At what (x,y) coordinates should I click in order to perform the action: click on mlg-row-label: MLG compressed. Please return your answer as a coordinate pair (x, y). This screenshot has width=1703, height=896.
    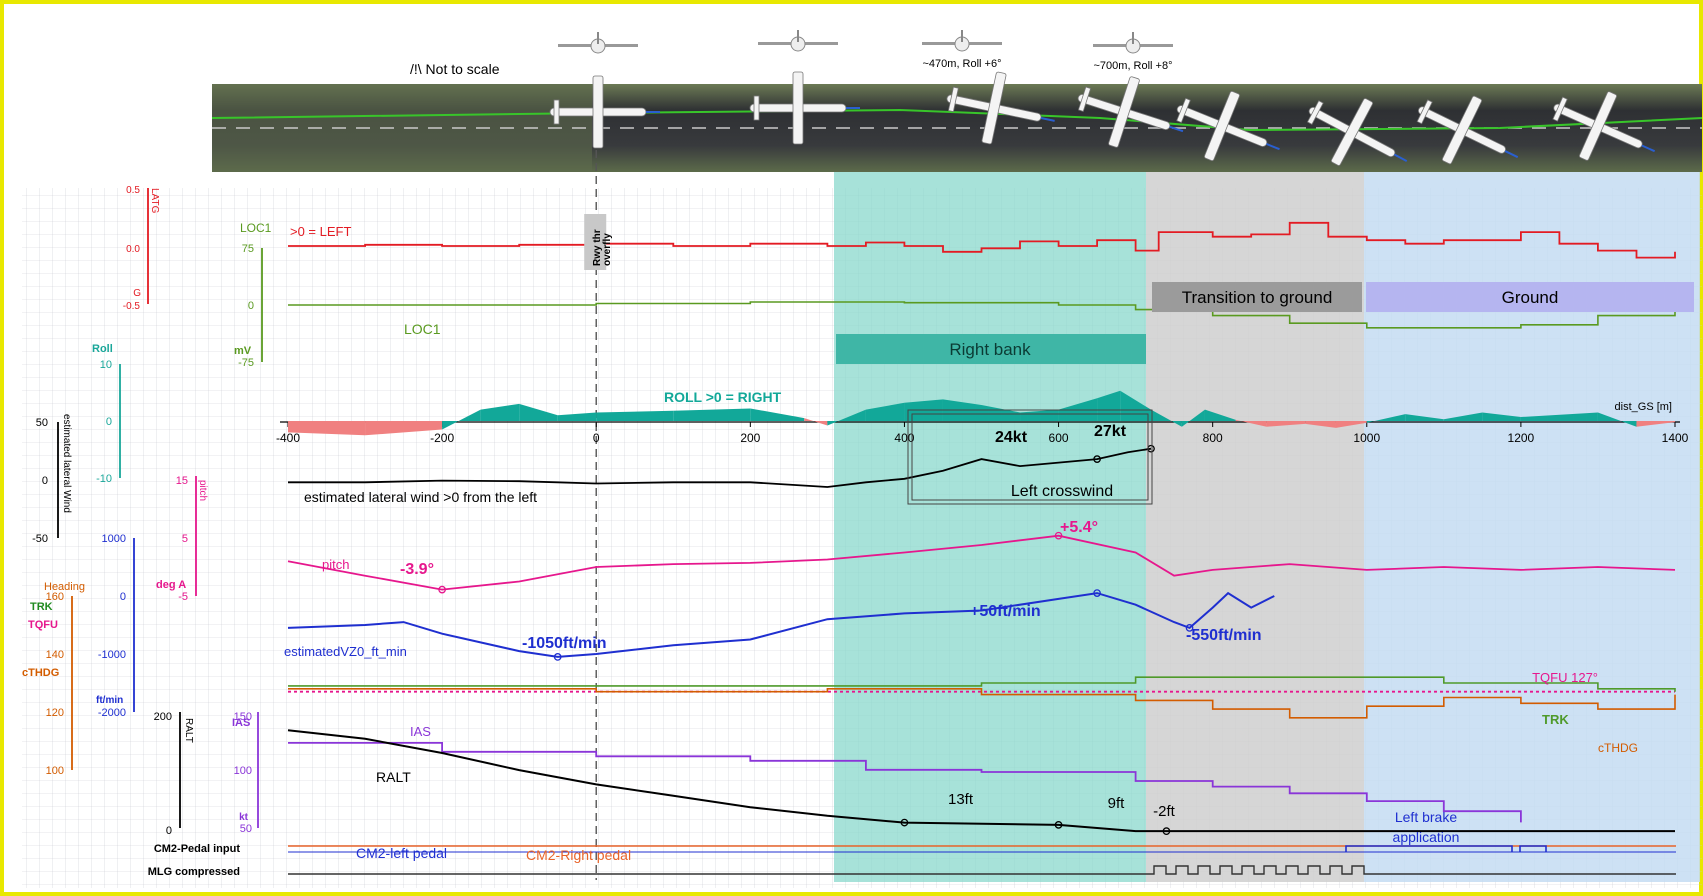
    Looking at the image, I should click on (194, 872).